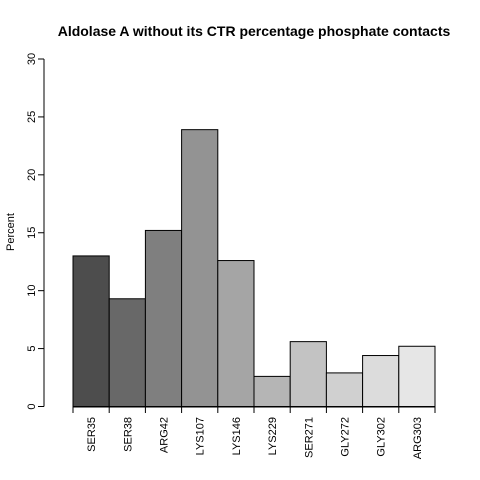  Describe the element at coordinates (32, 233) in the screenshot. I see `y-tick-label: 15` at that location.